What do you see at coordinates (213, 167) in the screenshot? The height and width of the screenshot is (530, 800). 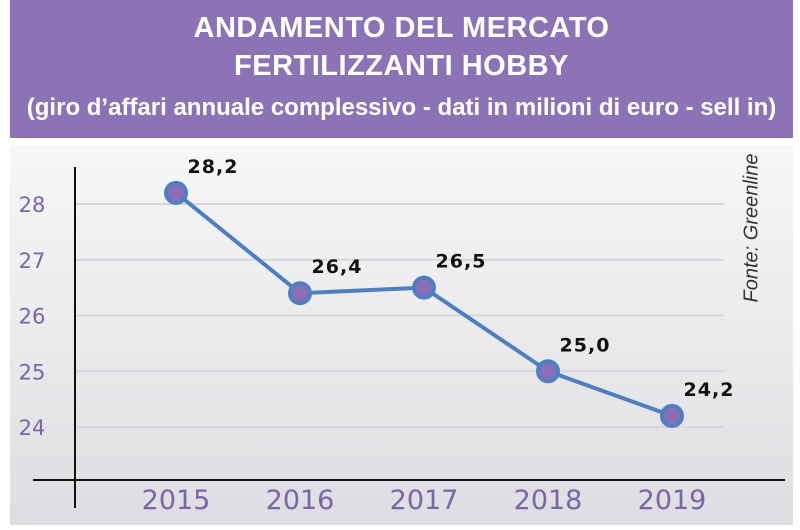 I see `data-label: 28,2` at bounding box center [213, 167].